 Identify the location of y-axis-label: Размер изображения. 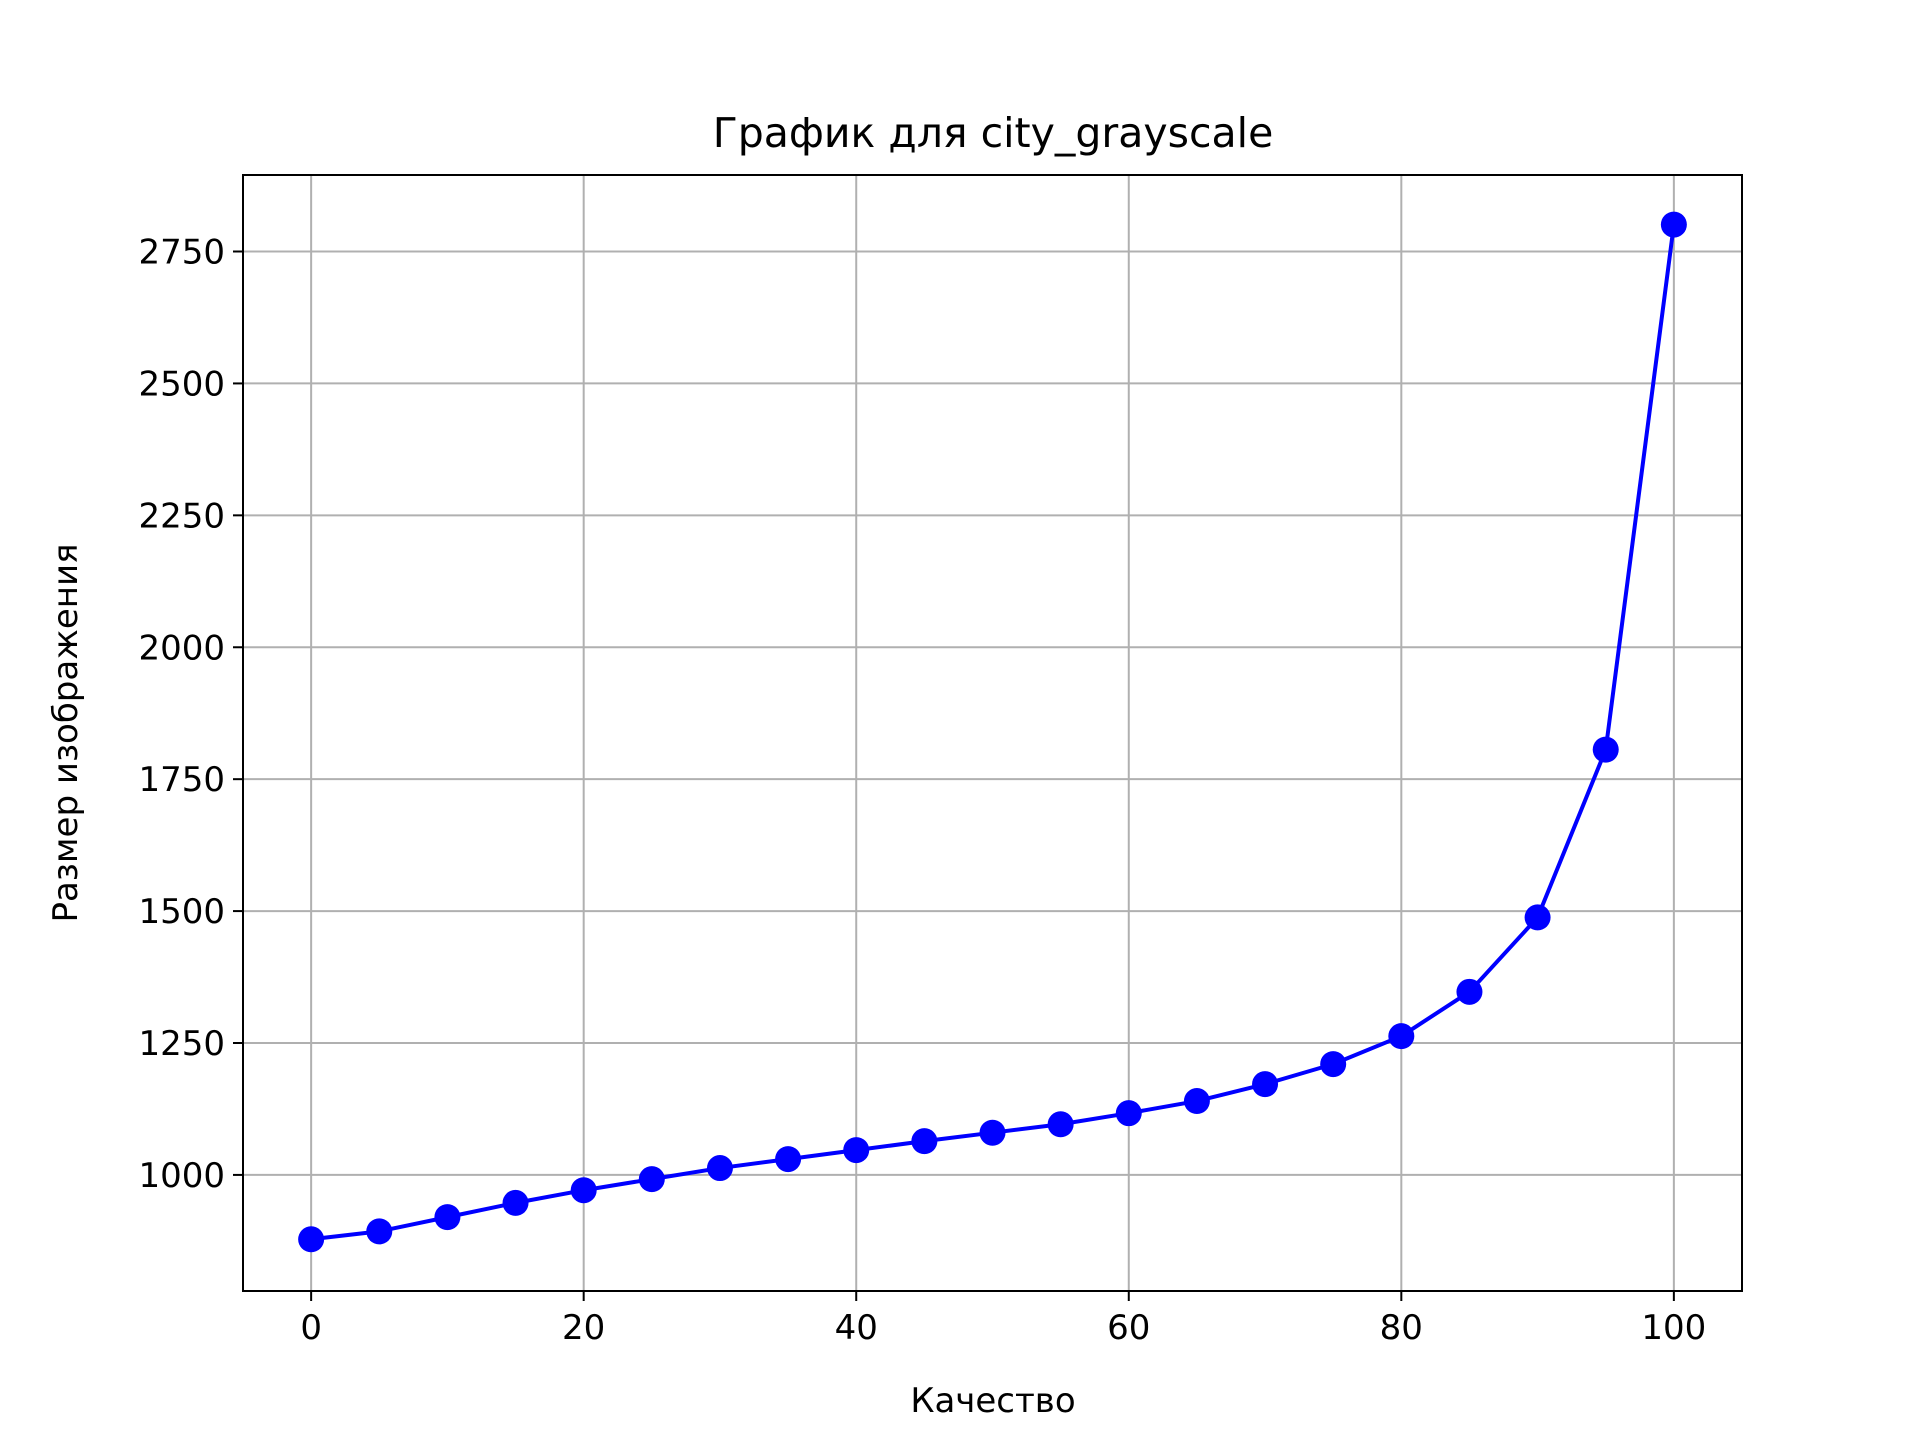
(66, 732).